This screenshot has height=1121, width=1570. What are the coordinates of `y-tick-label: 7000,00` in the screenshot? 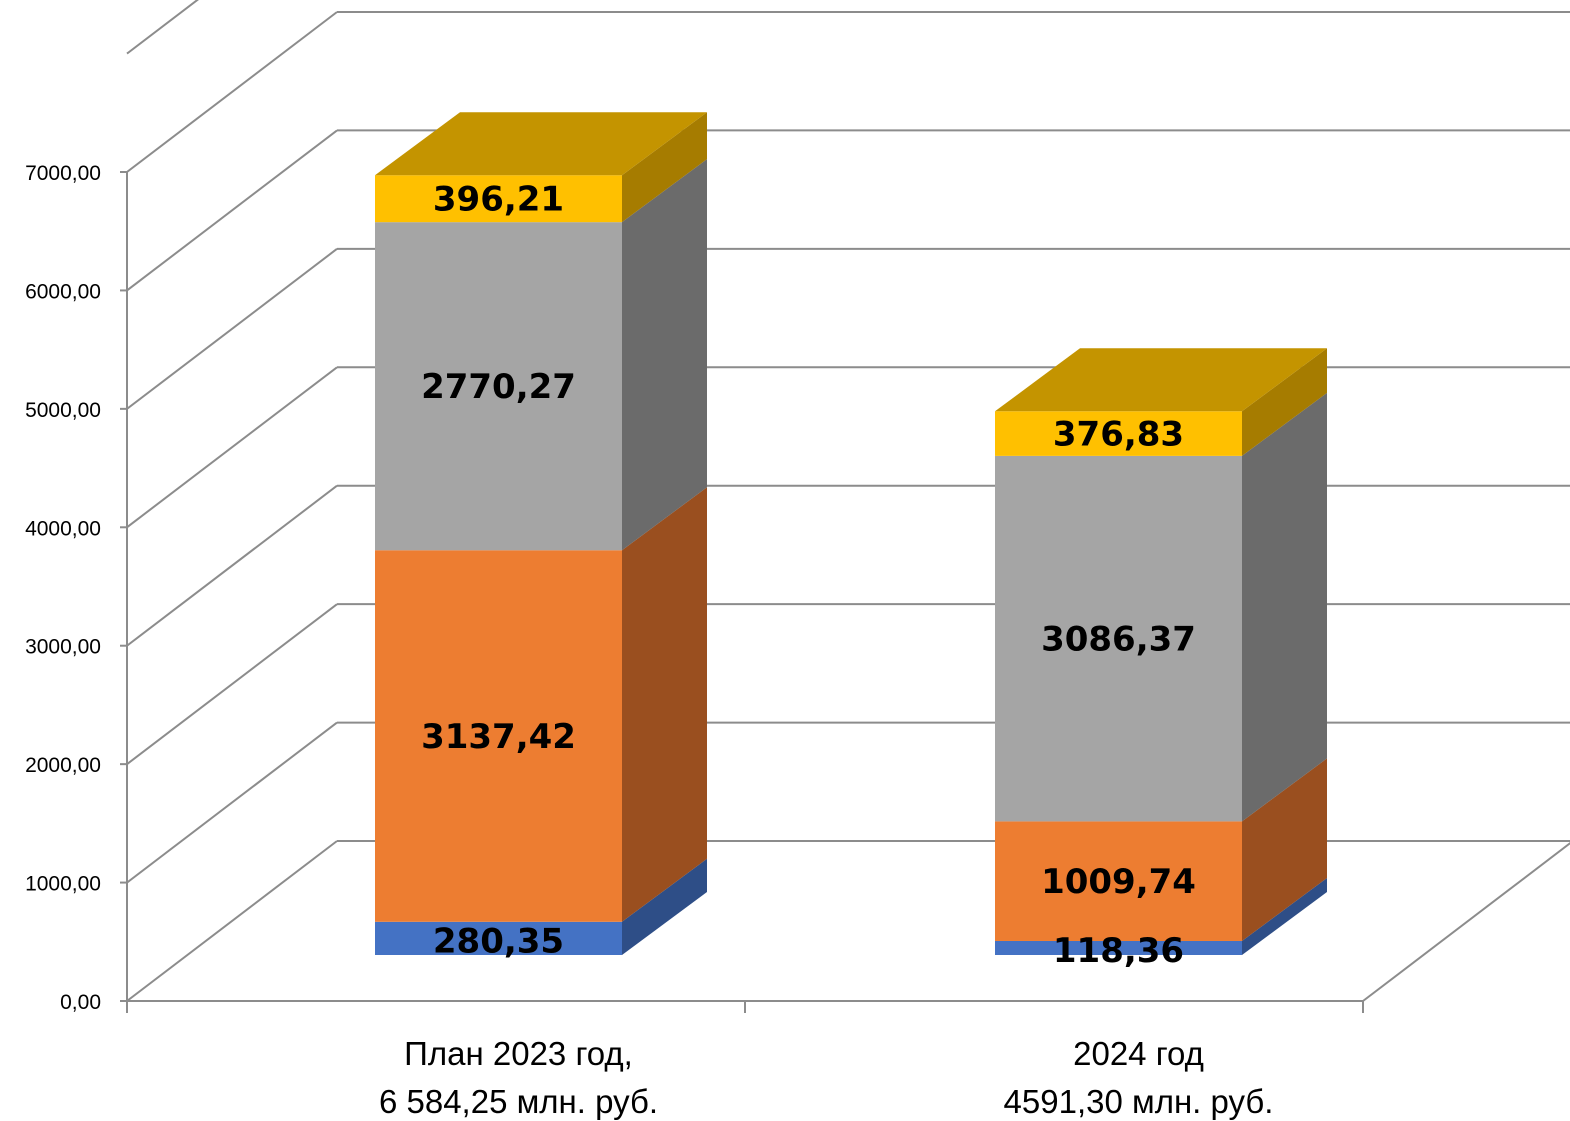 It's located at (63, 173).